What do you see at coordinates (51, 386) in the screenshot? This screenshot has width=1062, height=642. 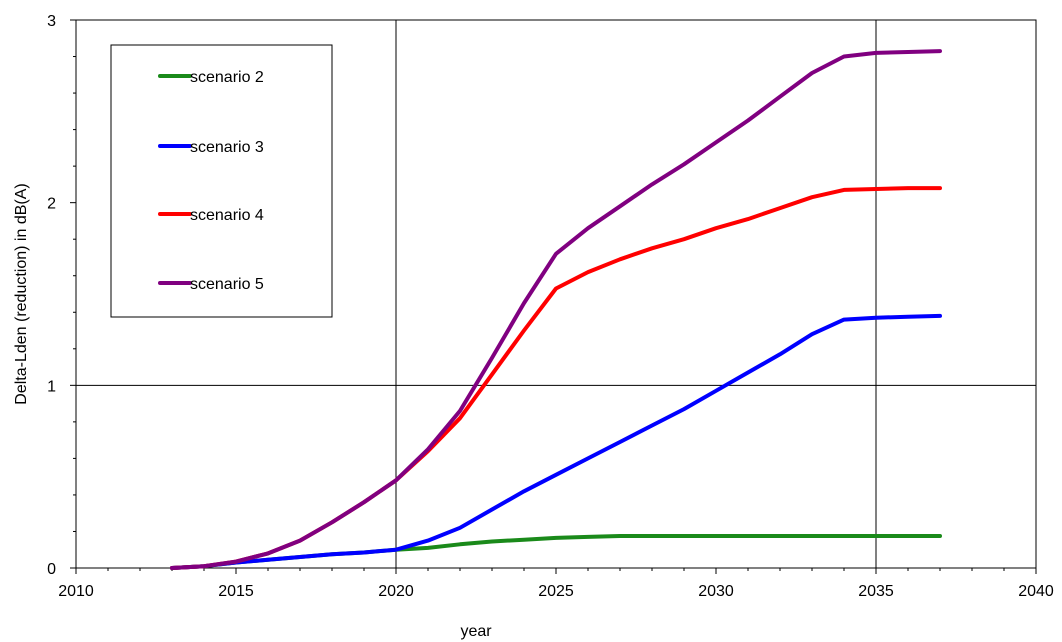 I see `y-tick-label: 1` at bounding box center [51, 386].